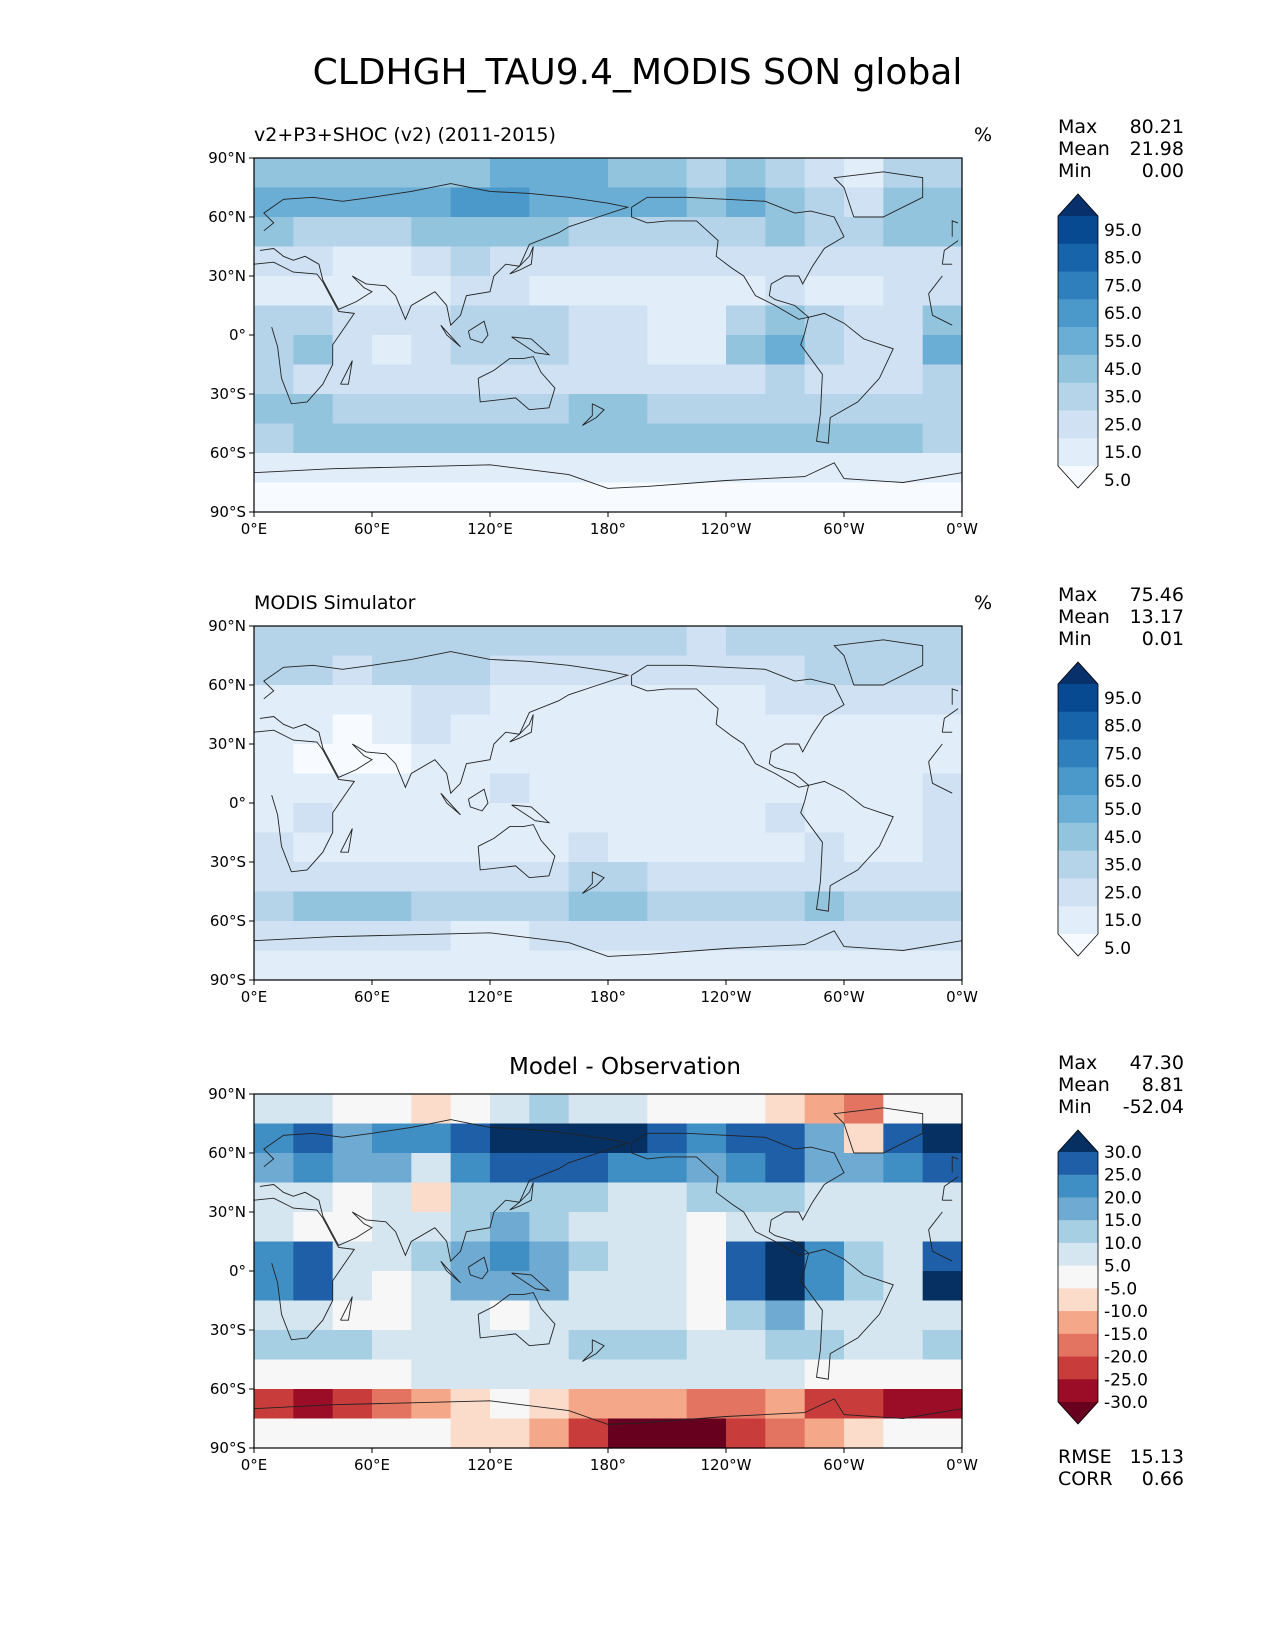 The image size is (1275, 1650). I want to click on y-tick-label: 90°N, so click(227, 158).